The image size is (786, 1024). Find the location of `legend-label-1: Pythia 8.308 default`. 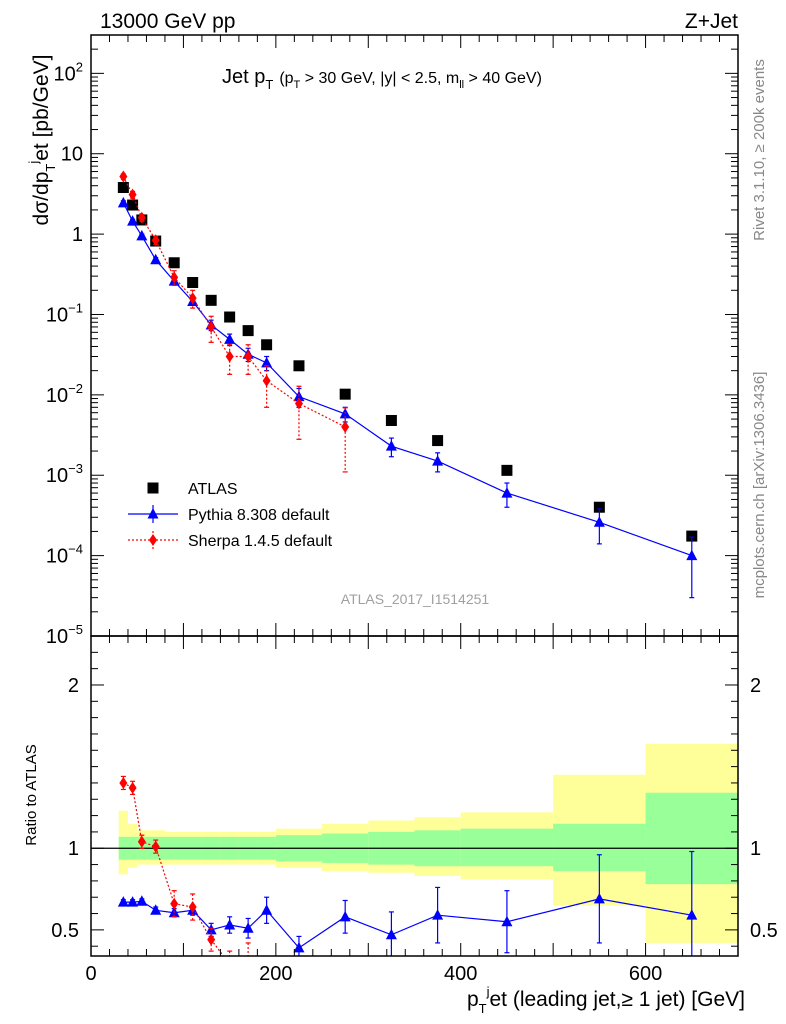

legend-label-1: Pythia 8.308 default is located at coordinates (259, 515).